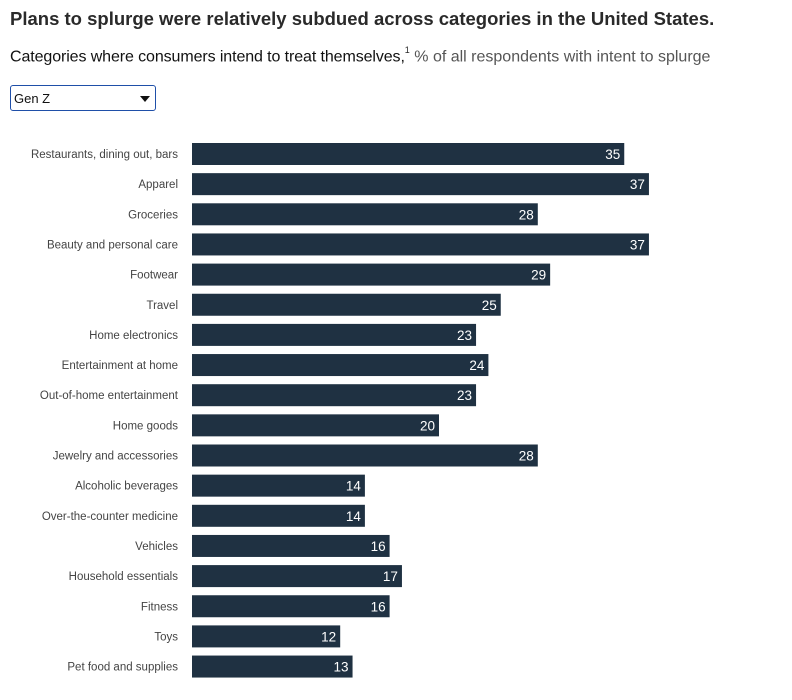 This screenshot has width=792, height=700. Describe the element at coordinates (153, 215) in the screenshot. I see `category-label: Groceries` at that location.